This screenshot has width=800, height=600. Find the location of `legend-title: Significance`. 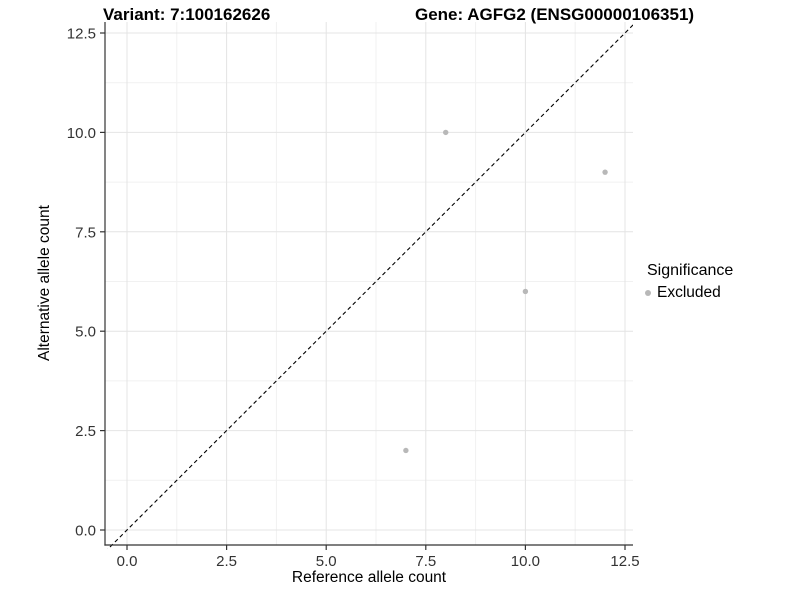

legend-title: Significance is located at coordinates (690, 270).